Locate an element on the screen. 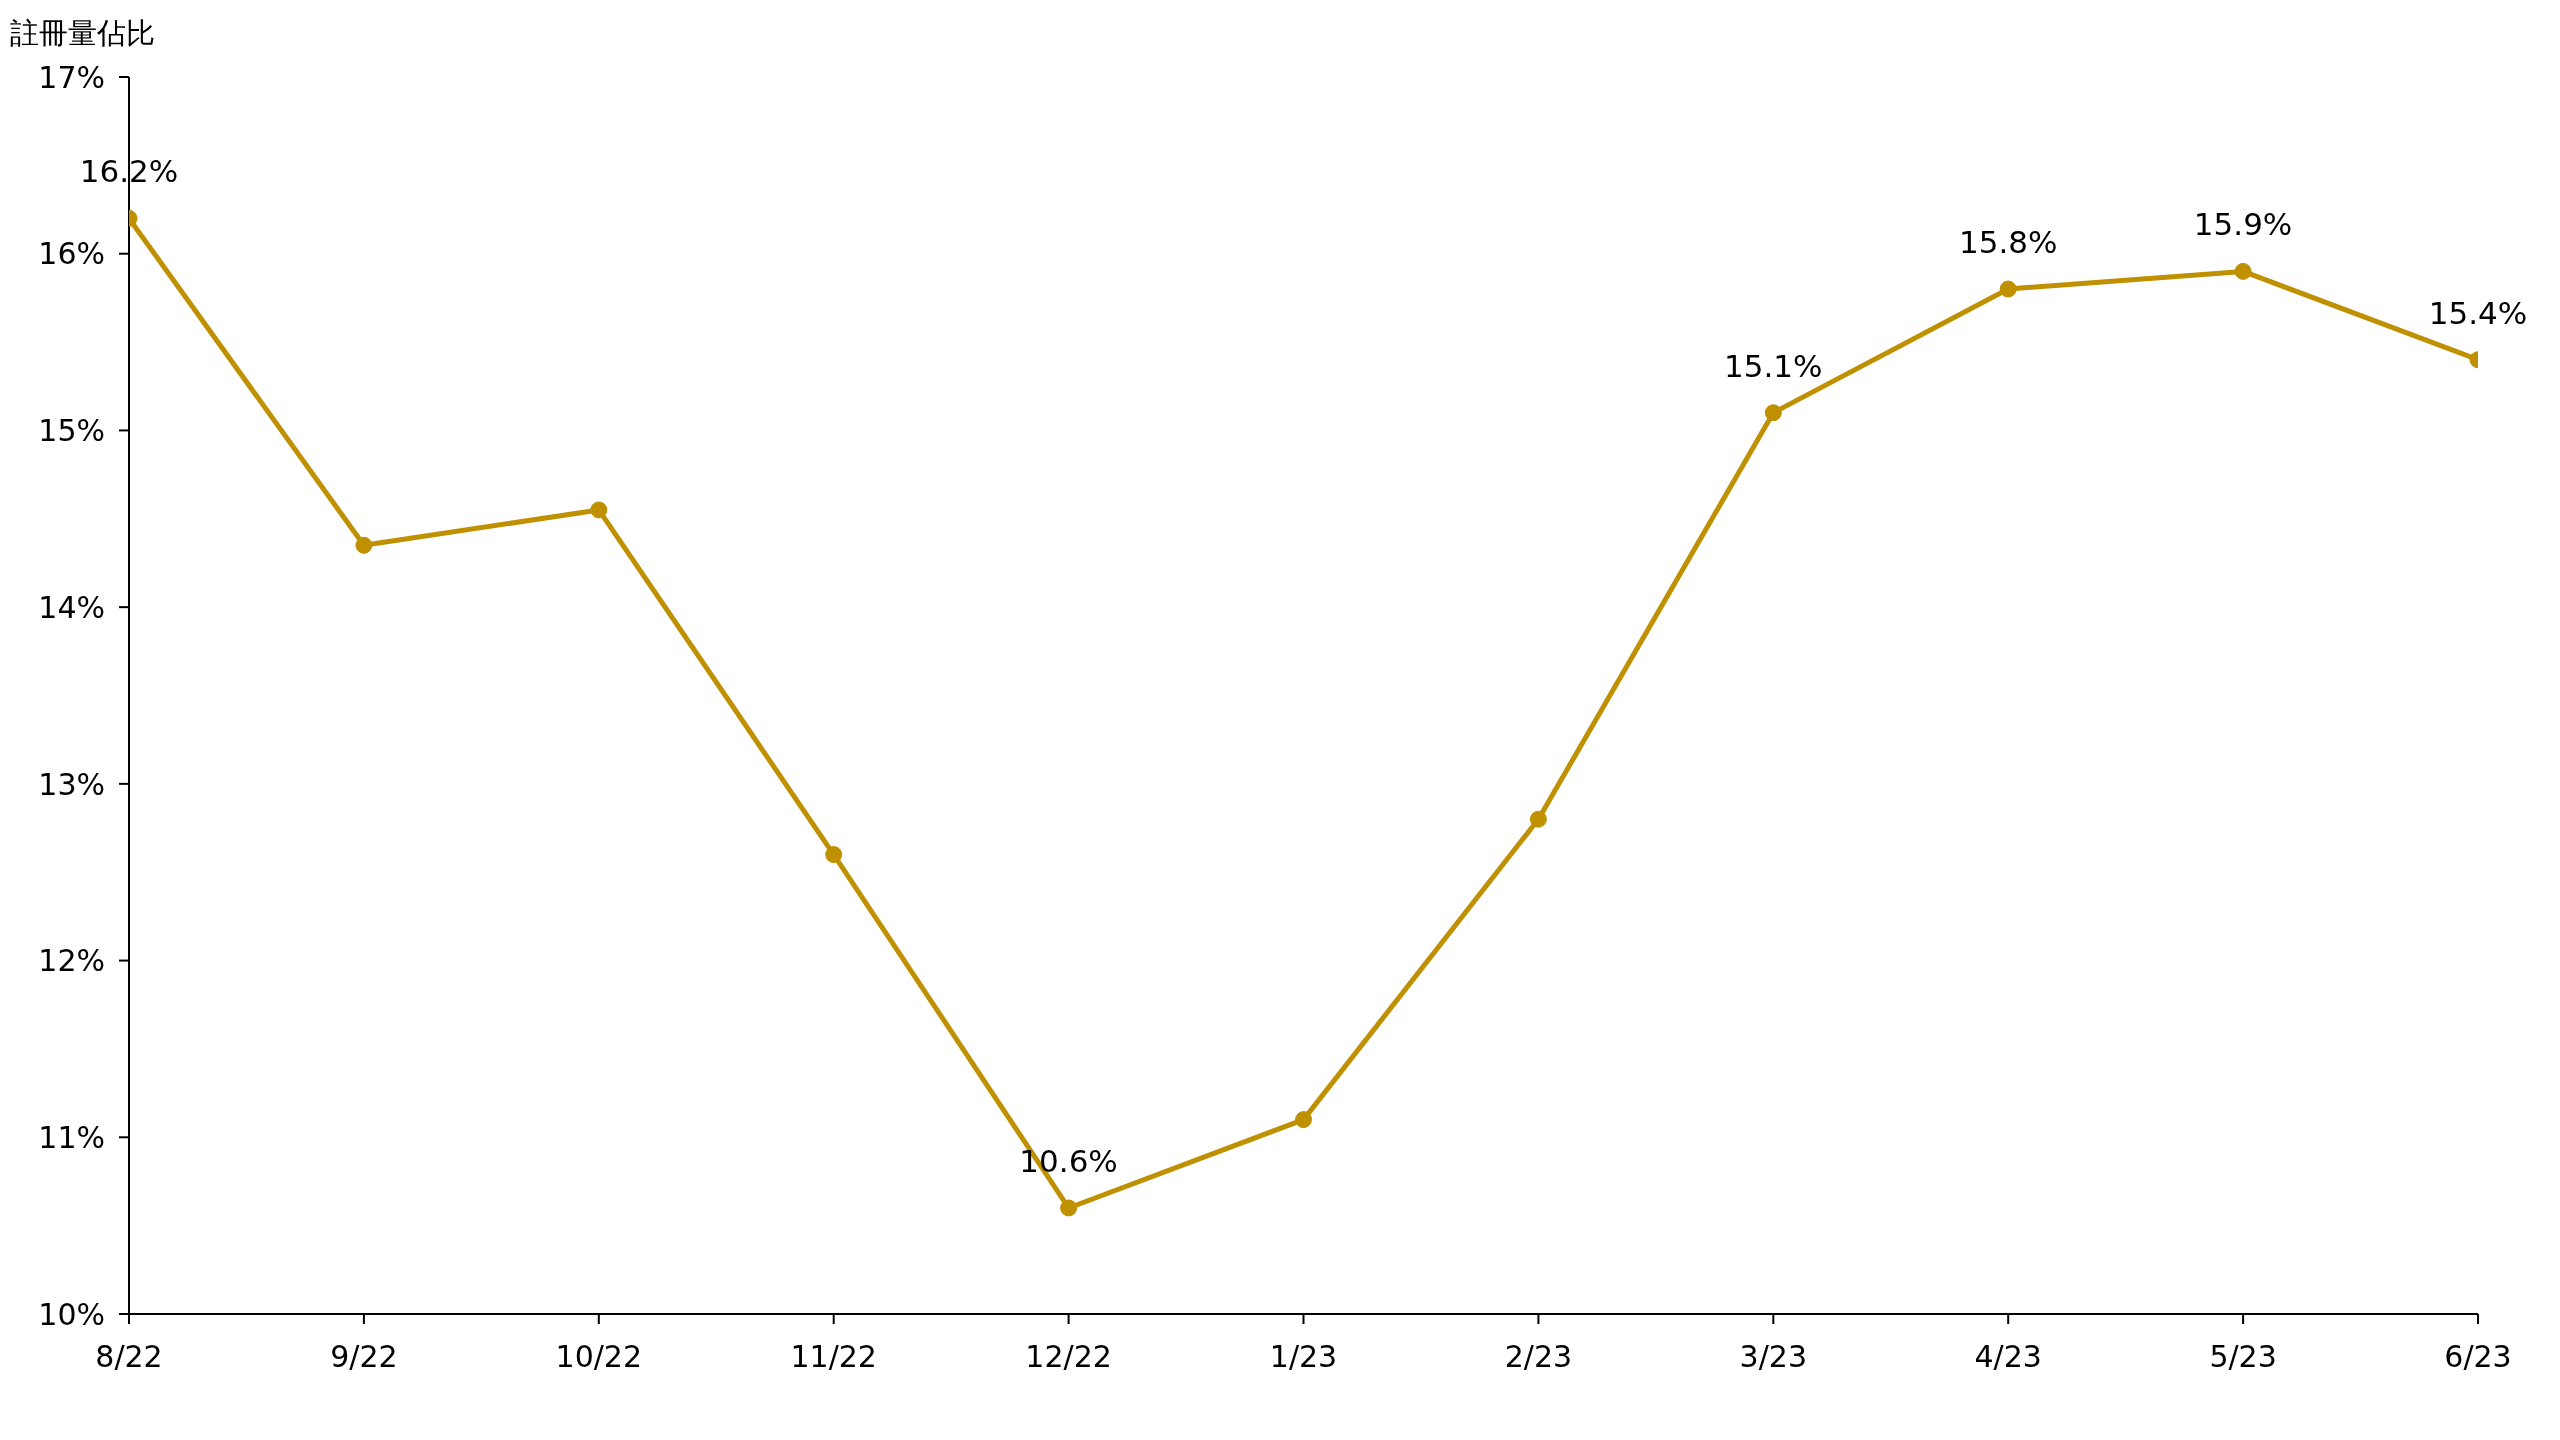 This screenshot has width=2560, height=1440. x-tick-label: 8/22 is located at coordinates (129, 1357).